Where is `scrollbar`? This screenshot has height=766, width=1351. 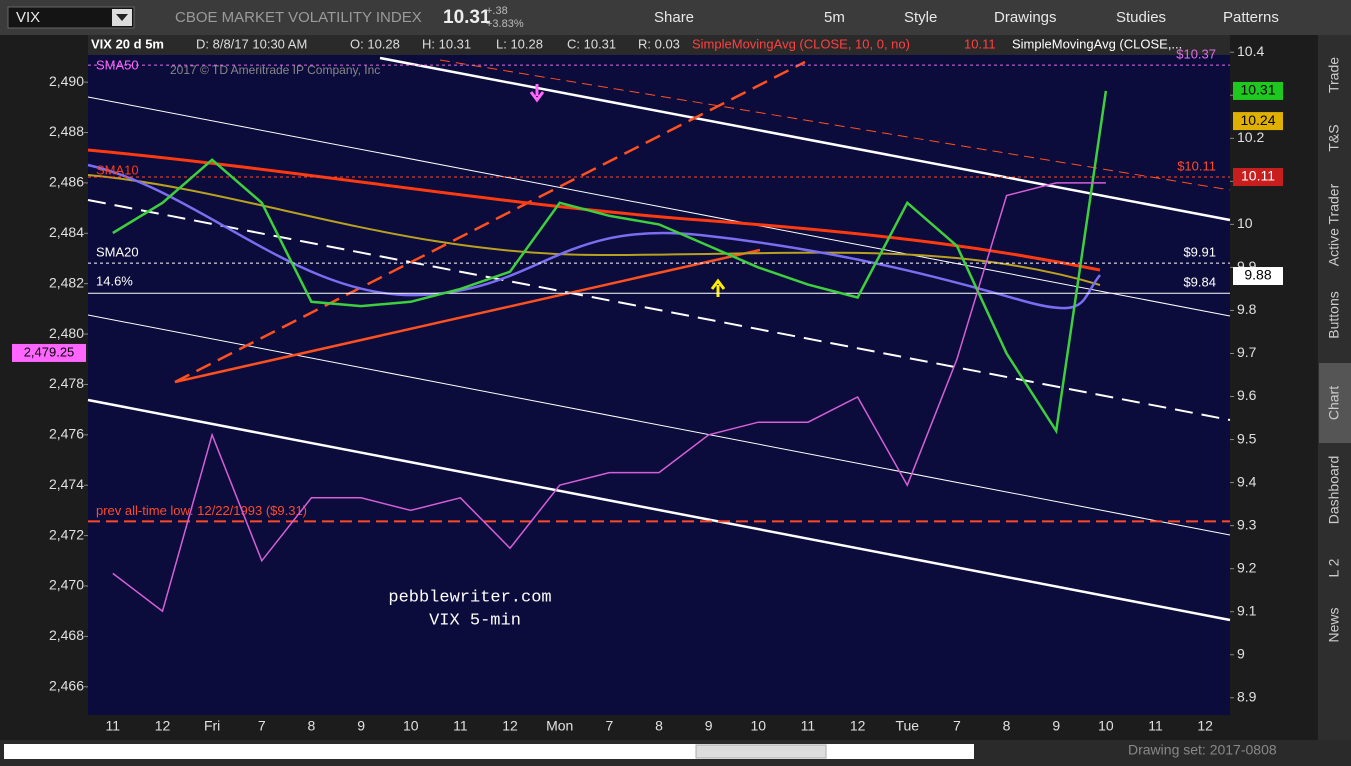
scrollbar is located at coordinates (489, 751).